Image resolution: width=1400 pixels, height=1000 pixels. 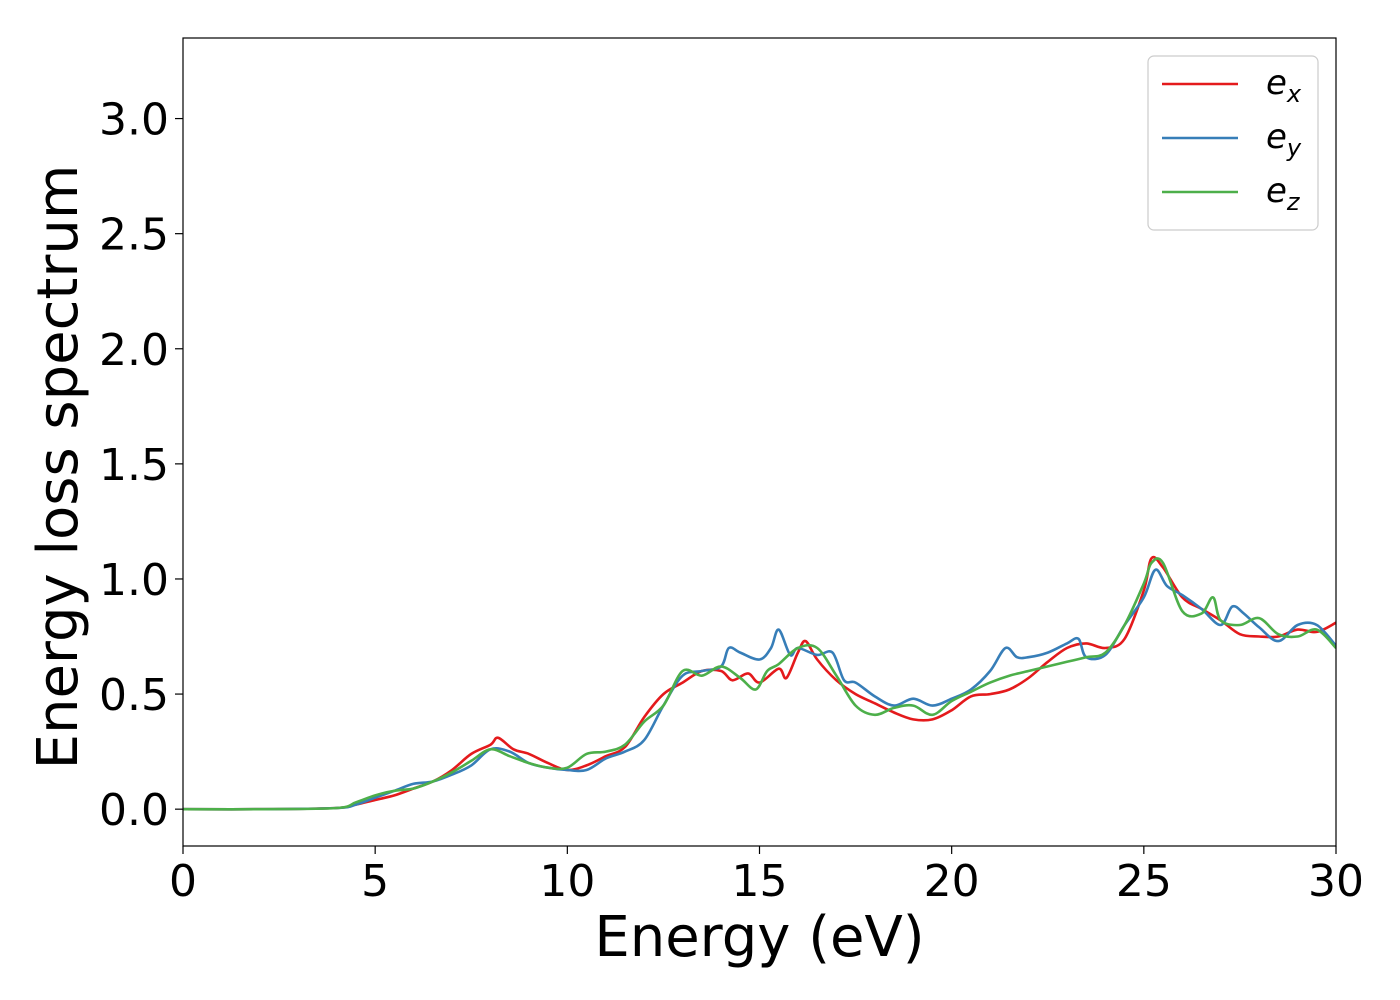 I want to click on legend-box, so click(x=1233, y=143).